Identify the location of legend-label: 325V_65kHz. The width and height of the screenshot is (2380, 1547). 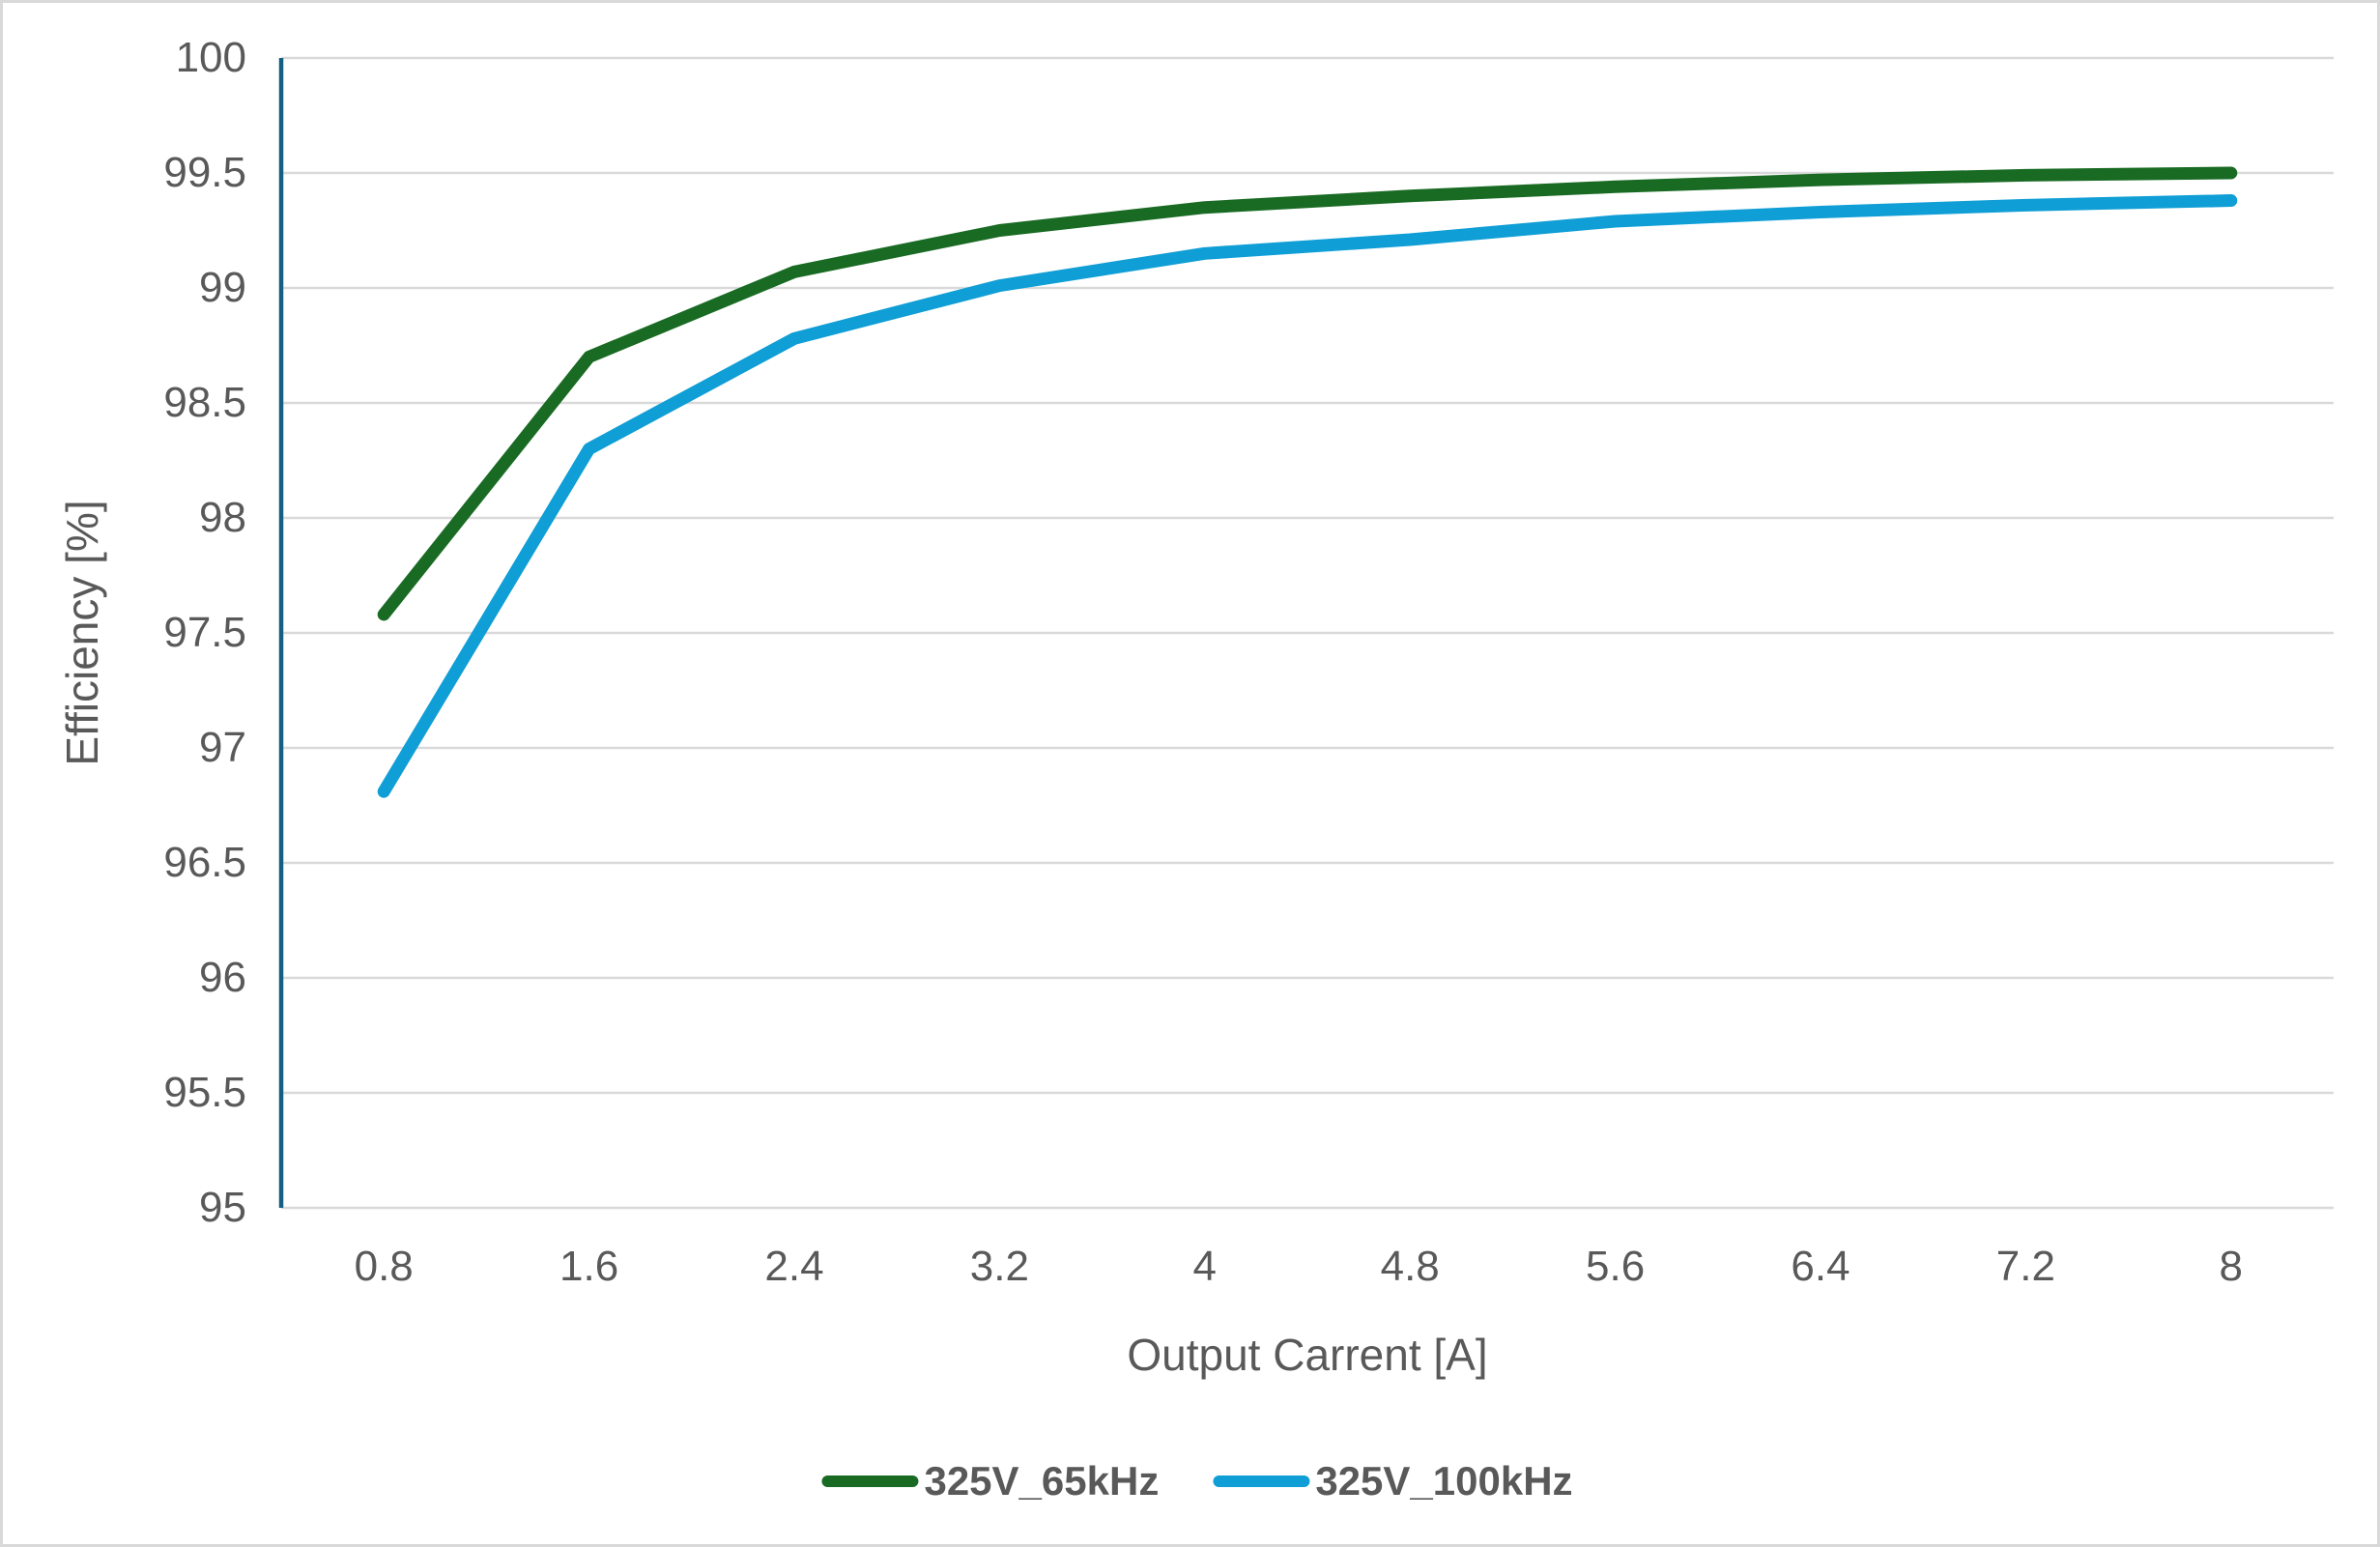
(1042, 1481).